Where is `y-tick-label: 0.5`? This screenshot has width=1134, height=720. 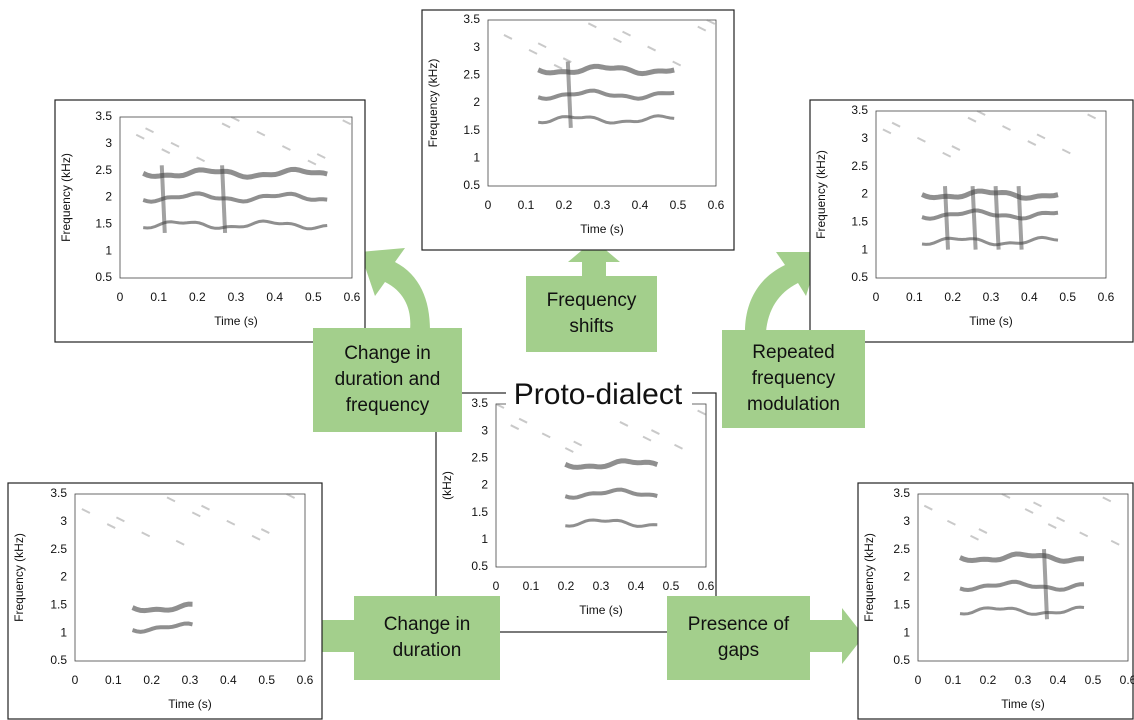
y-tick-label: 0.5 is located at coordinates (859, 277).